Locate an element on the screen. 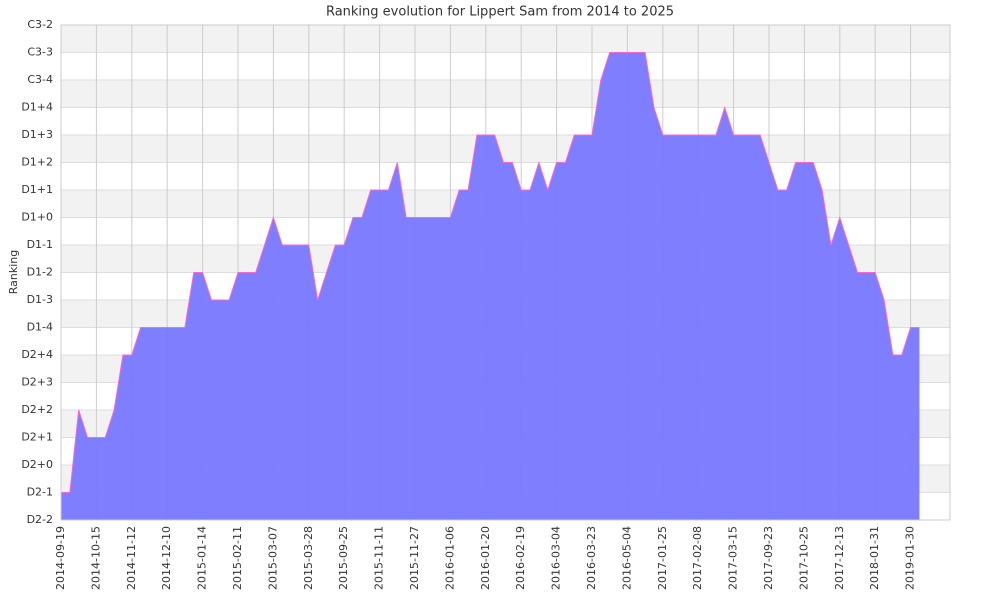  x-tick-label: 2014-11-12 is located at coordinates (131, 558).